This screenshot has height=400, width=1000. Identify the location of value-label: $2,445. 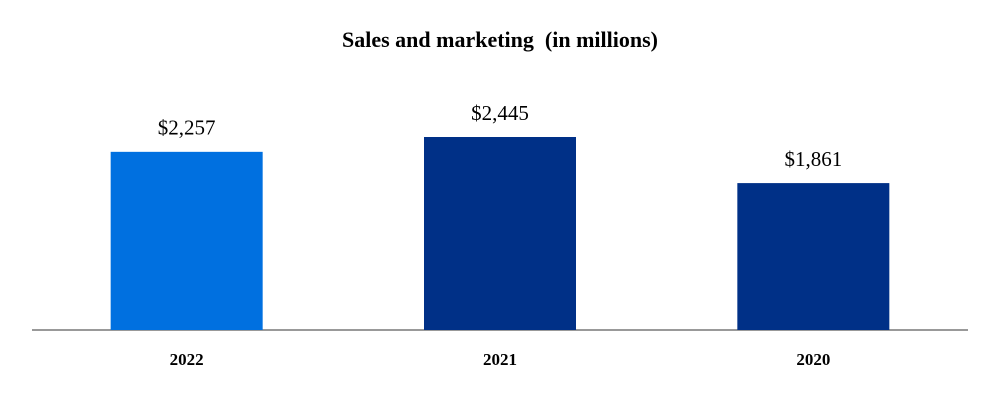
(500, 113).